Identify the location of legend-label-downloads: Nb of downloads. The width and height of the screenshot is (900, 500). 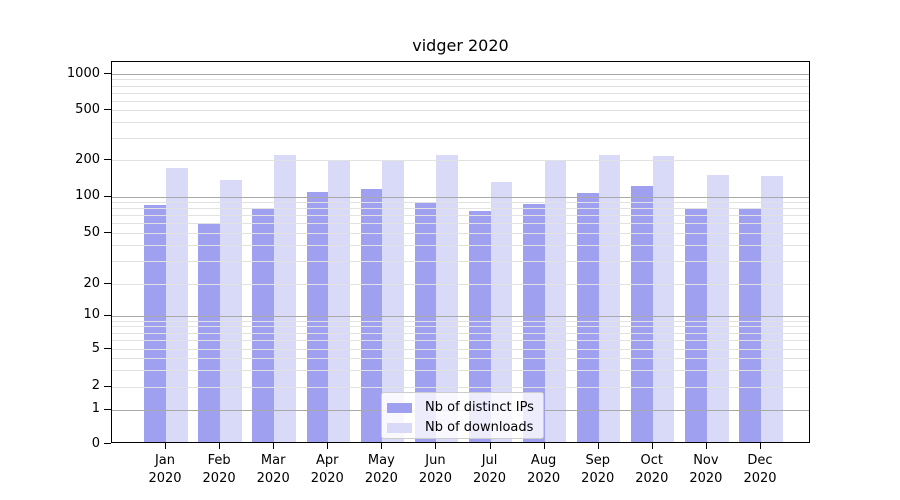
(479, 427).